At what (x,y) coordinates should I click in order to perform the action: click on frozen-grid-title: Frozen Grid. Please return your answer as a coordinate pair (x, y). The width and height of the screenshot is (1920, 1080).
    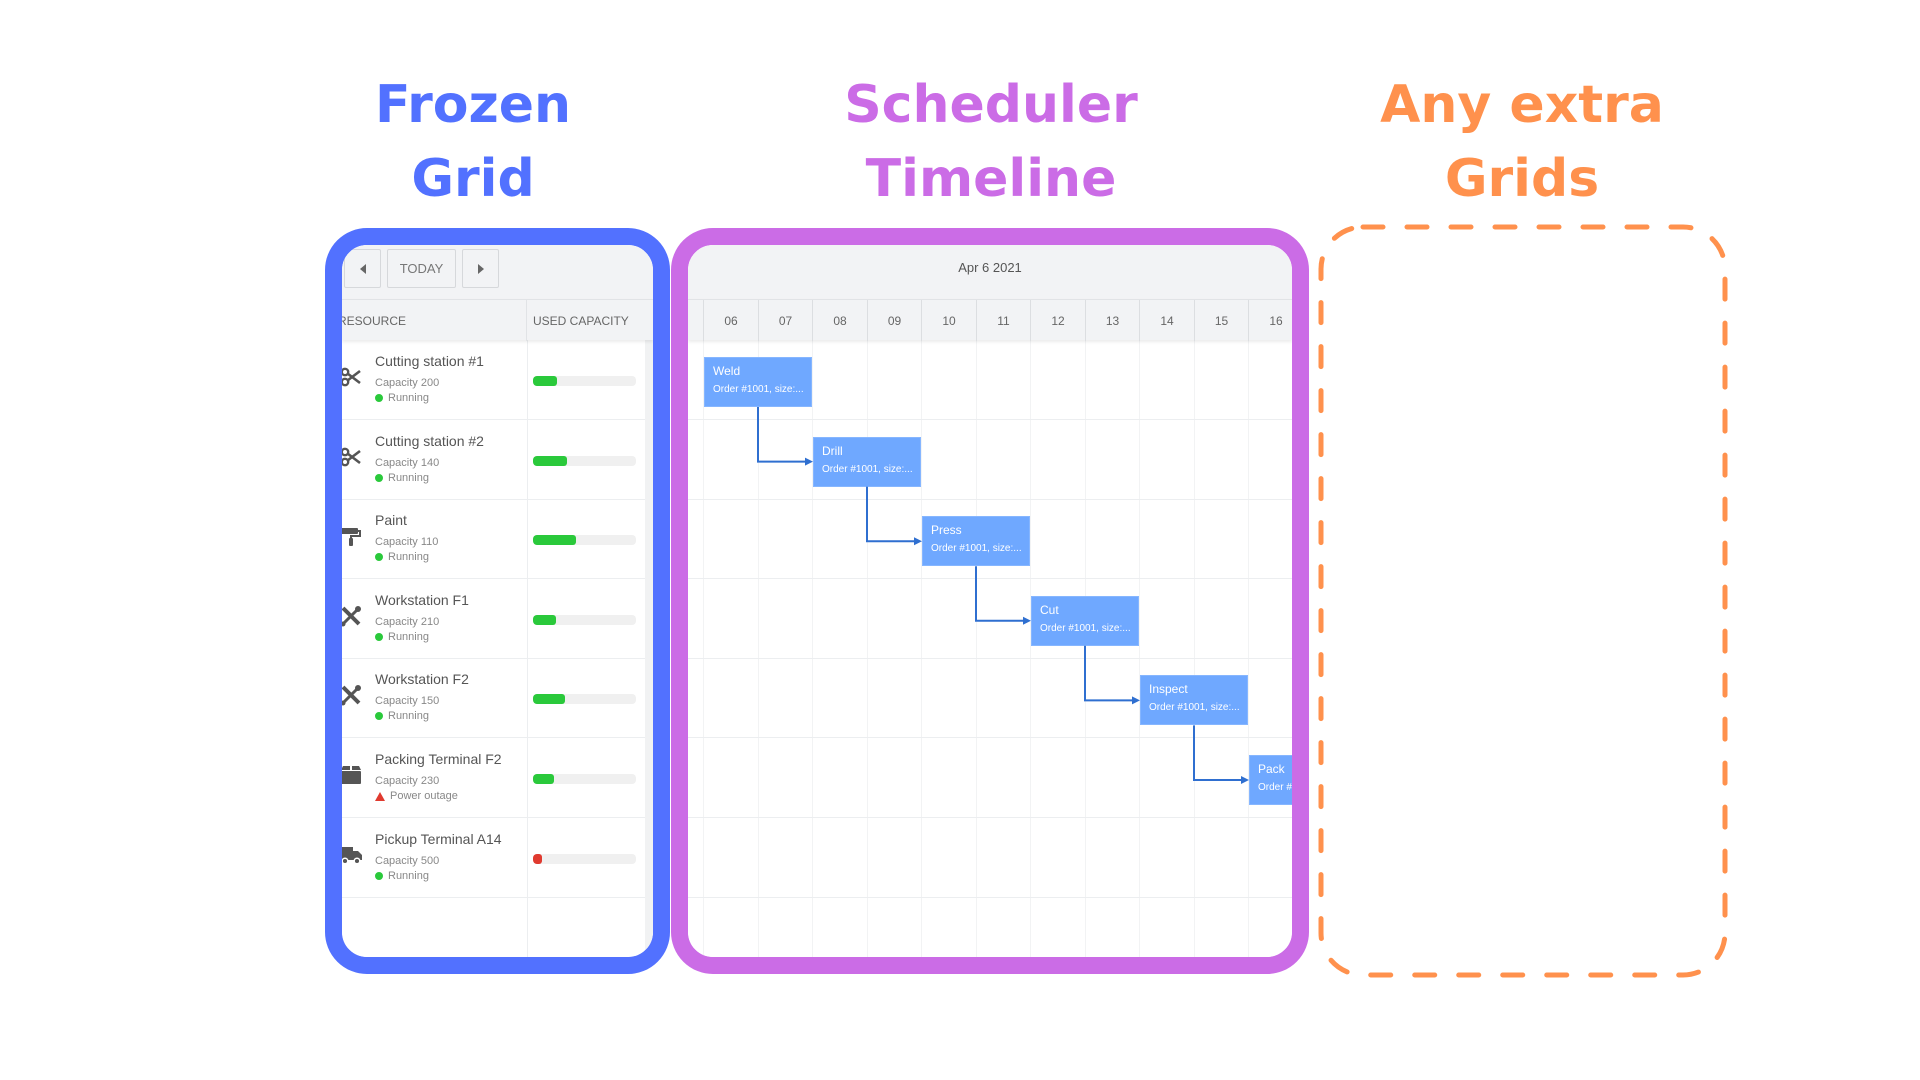
    Looking at the image, I should click on (473, 142).